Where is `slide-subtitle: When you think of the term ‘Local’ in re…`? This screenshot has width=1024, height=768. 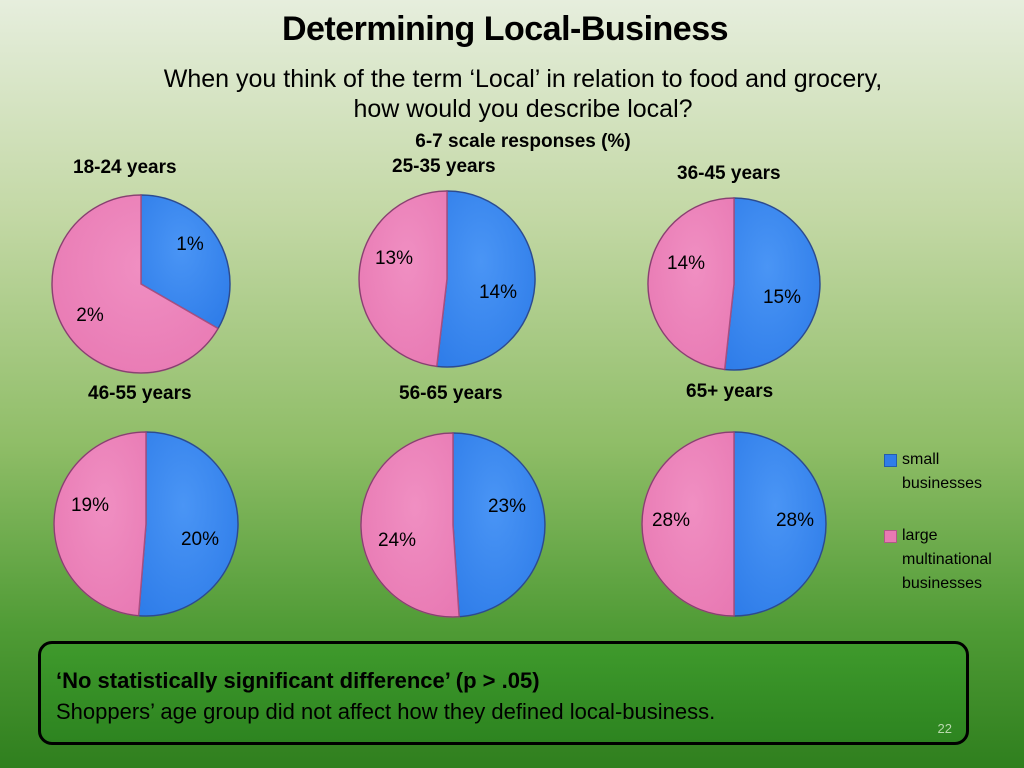 slide-subtitle: When you think of the term ‘Local’ in re… is located at coordinates (523, 94).